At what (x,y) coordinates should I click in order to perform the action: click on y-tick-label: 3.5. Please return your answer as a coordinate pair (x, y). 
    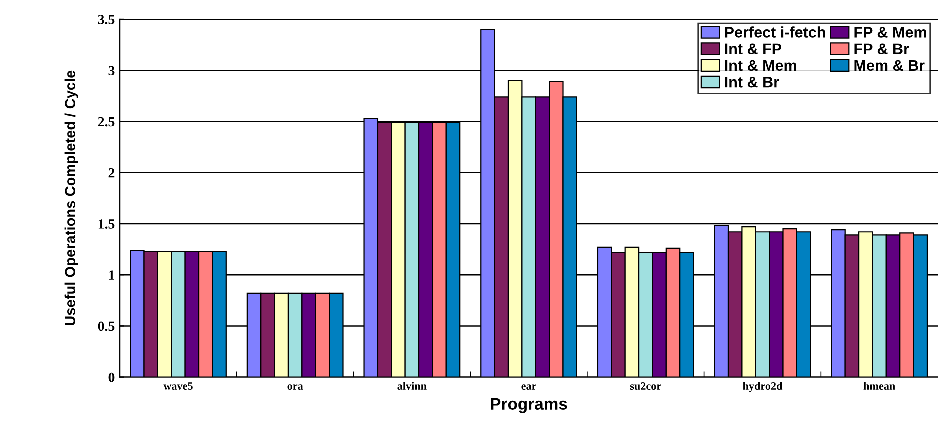
    Looking at the image, I should click on (106, 19).